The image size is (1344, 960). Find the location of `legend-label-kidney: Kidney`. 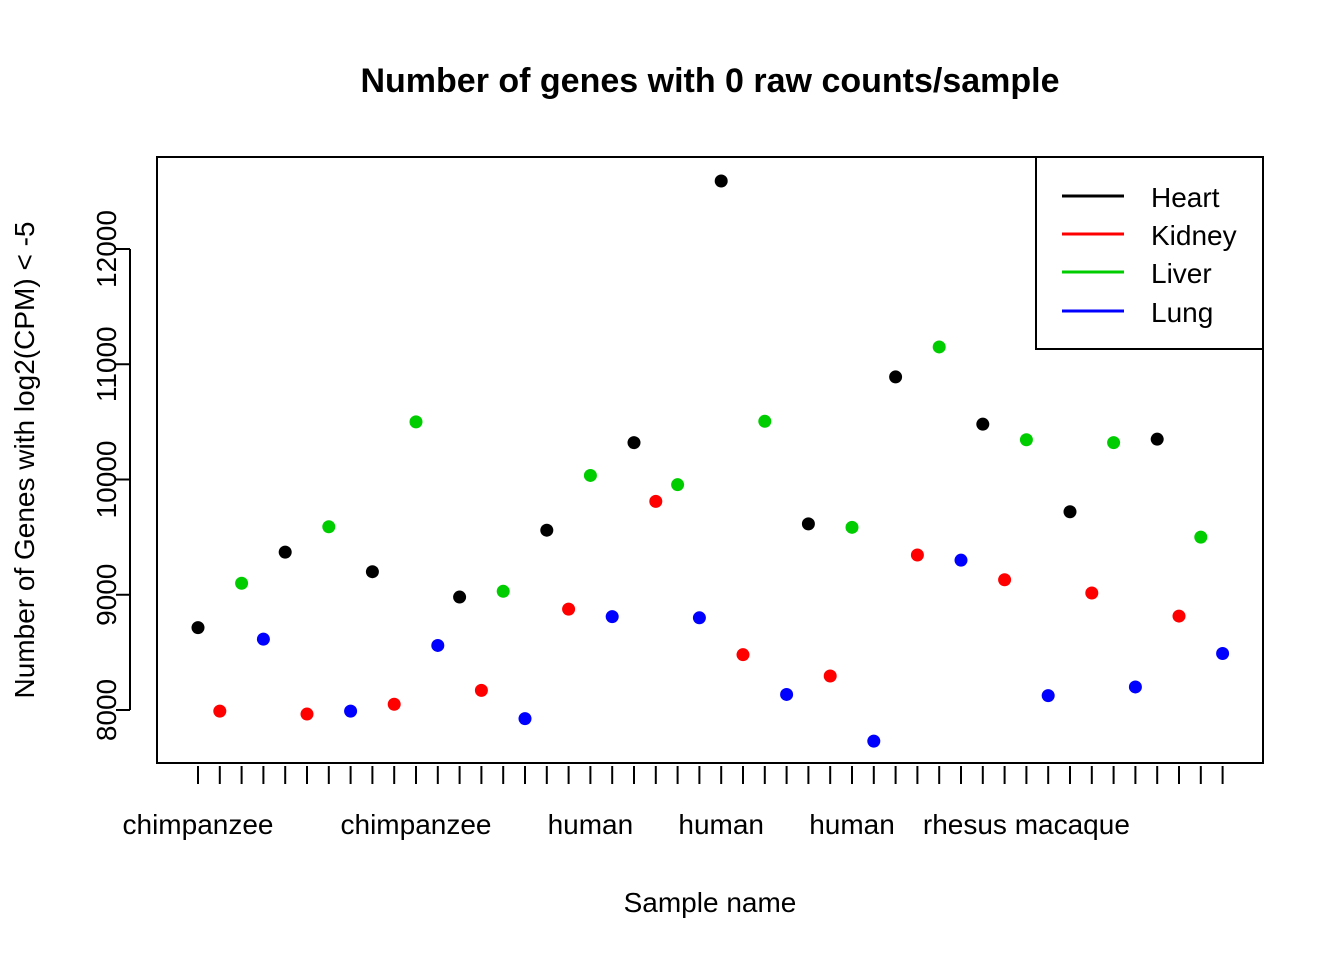

legend-label-kidney: Kidney is located at coordinates (1194, 235).